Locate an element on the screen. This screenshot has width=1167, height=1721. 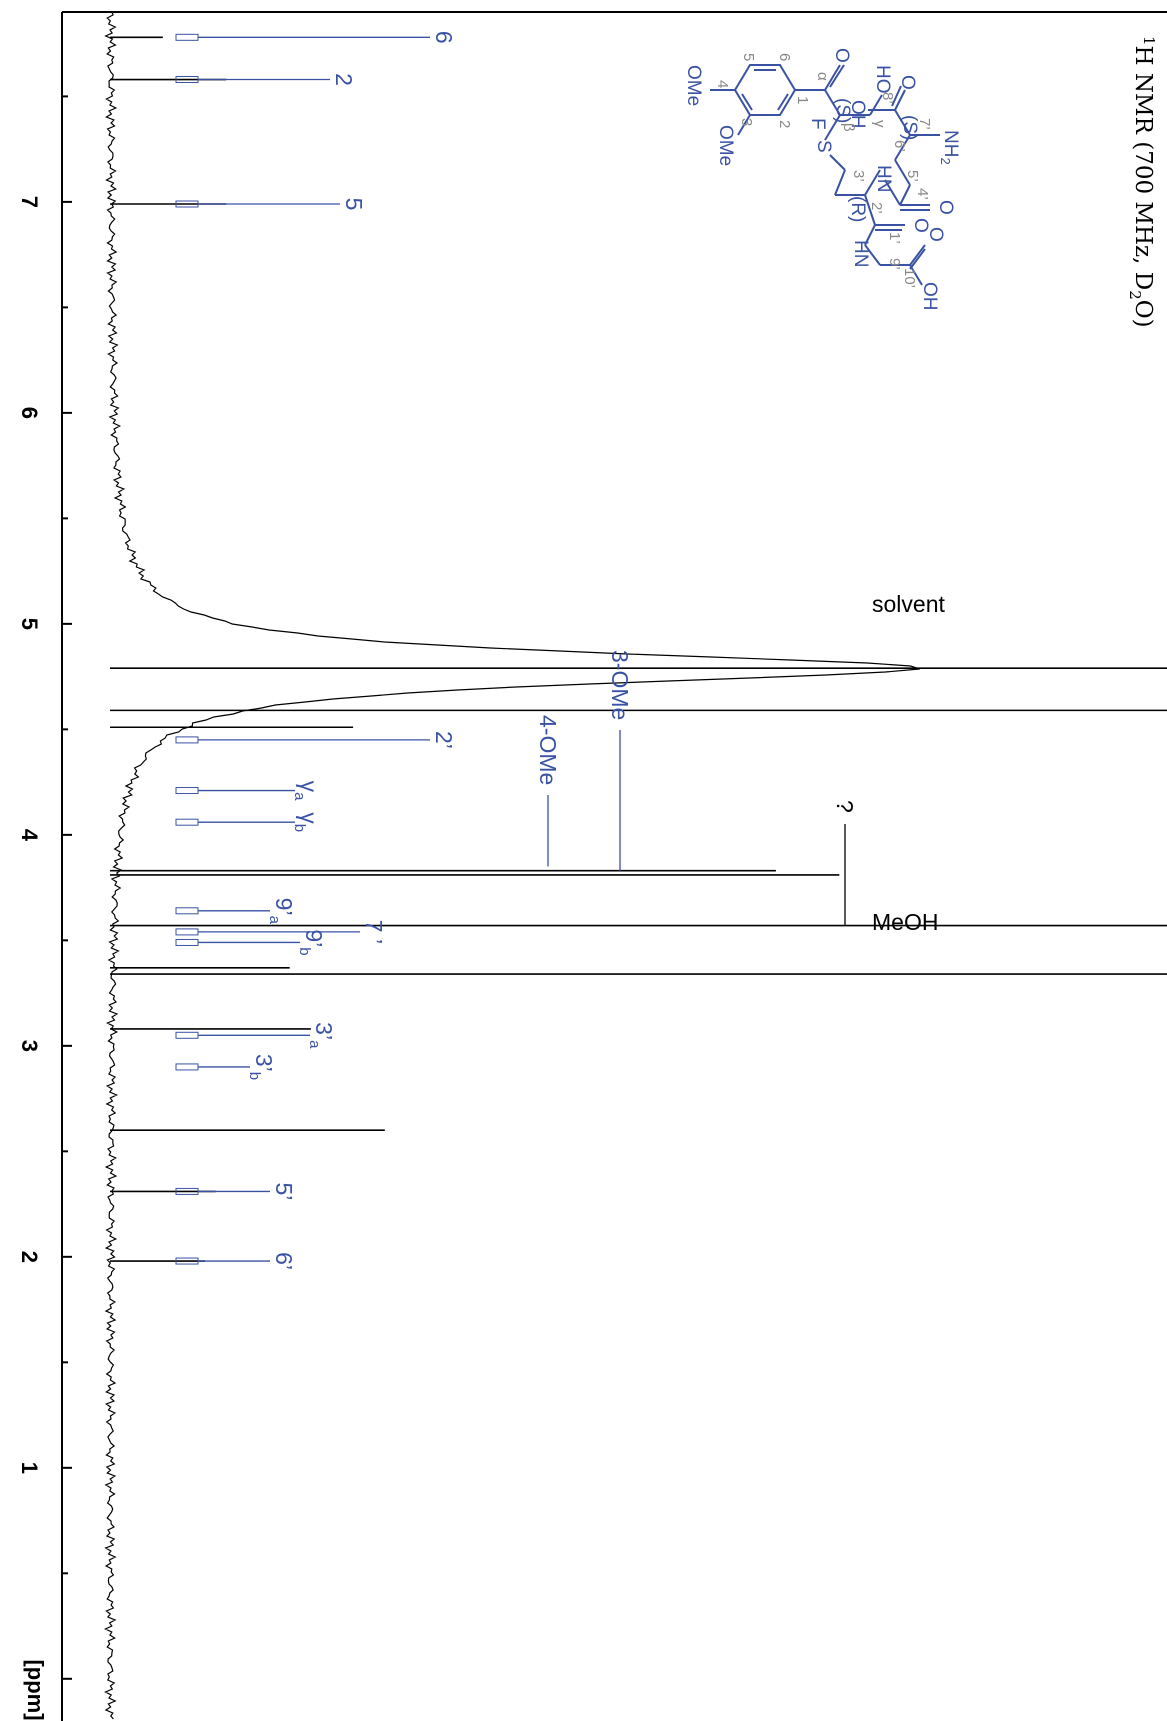
vertical-assignment-label: 3-OMe is located at coordinates (620, 685).